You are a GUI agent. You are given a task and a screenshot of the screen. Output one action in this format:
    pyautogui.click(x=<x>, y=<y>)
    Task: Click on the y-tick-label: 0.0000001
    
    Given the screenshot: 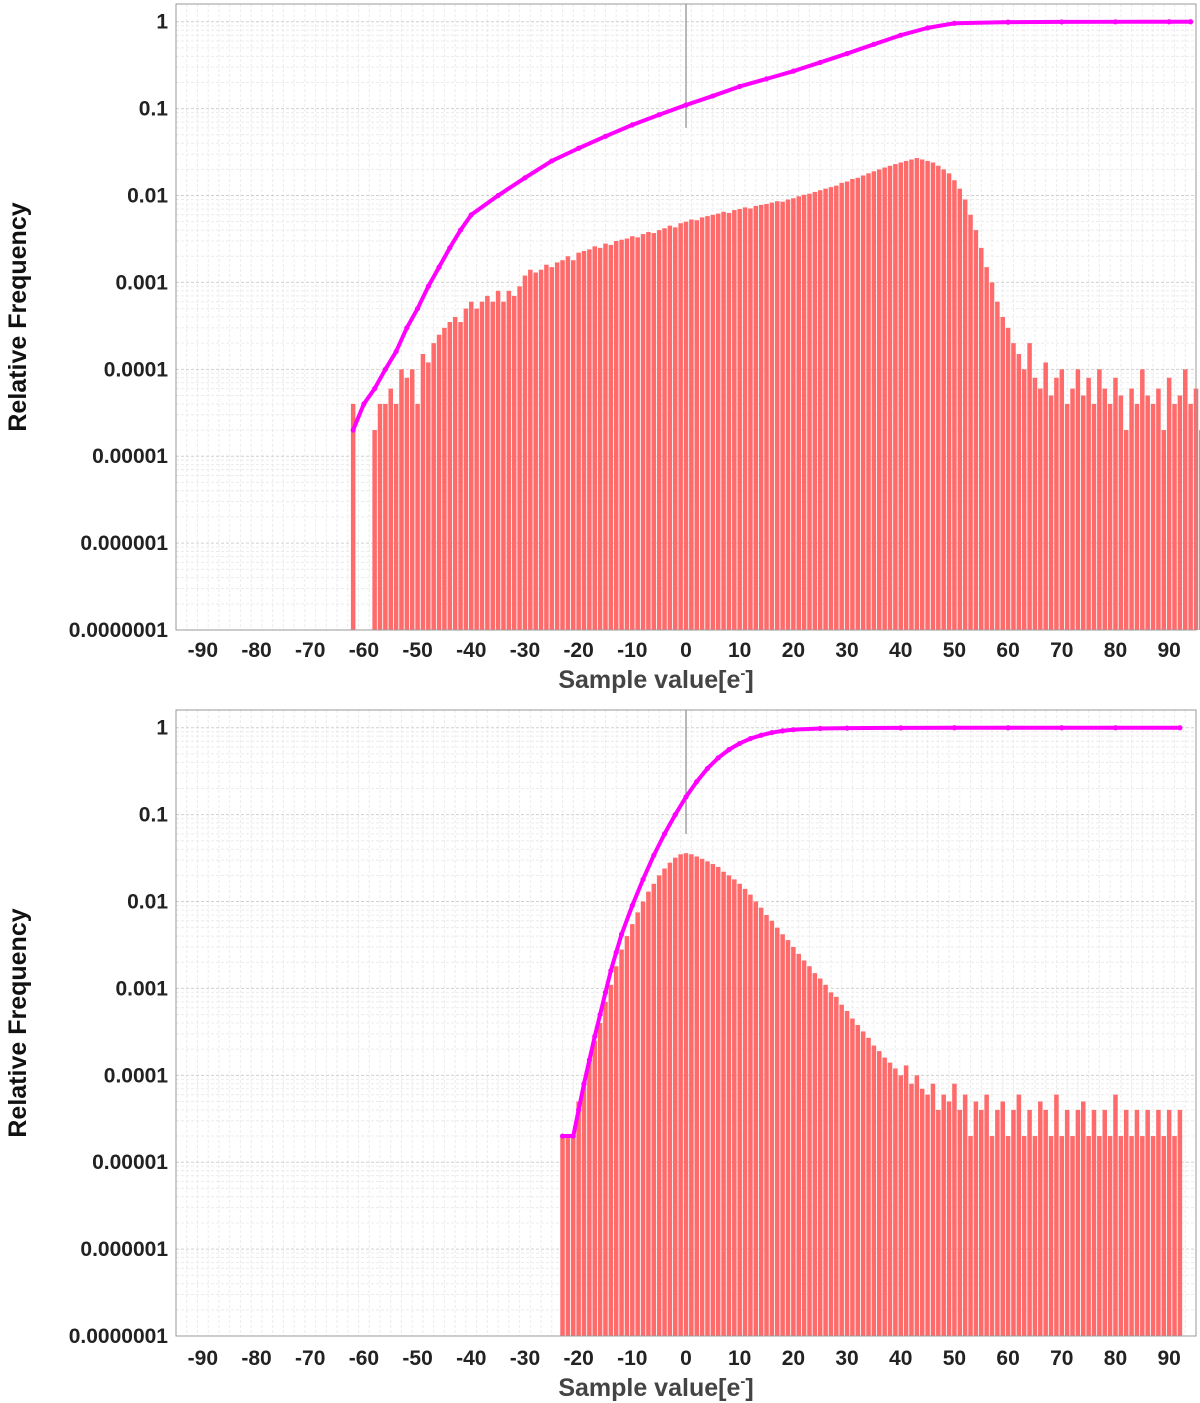 What is the action you would take?
    pyautogui.click(x=119, y=630)
    